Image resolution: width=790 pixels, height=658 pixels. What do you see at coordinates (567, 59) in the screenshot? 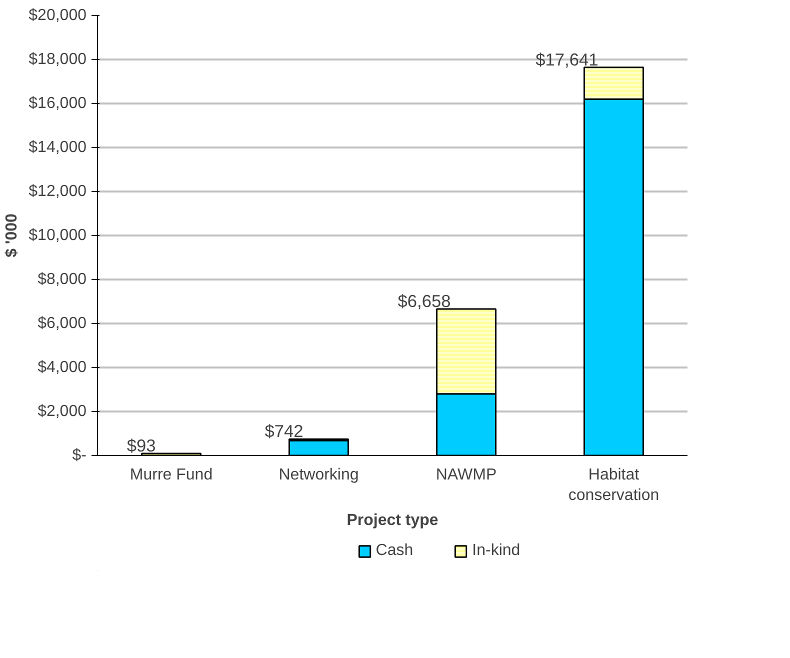
I see `total-label: $17,641` at bounding box center [567, 59].